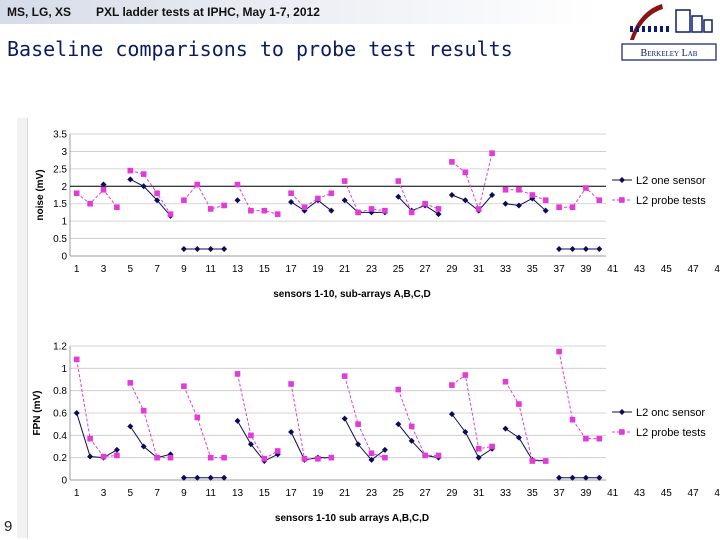 The height and width of the screenshot is (540, 720). Describe the element at coordinates (352, 518) in the screenshot. I see `x-axis-label: sensors 1-10 sub arrays A,B,C,D` at that location.